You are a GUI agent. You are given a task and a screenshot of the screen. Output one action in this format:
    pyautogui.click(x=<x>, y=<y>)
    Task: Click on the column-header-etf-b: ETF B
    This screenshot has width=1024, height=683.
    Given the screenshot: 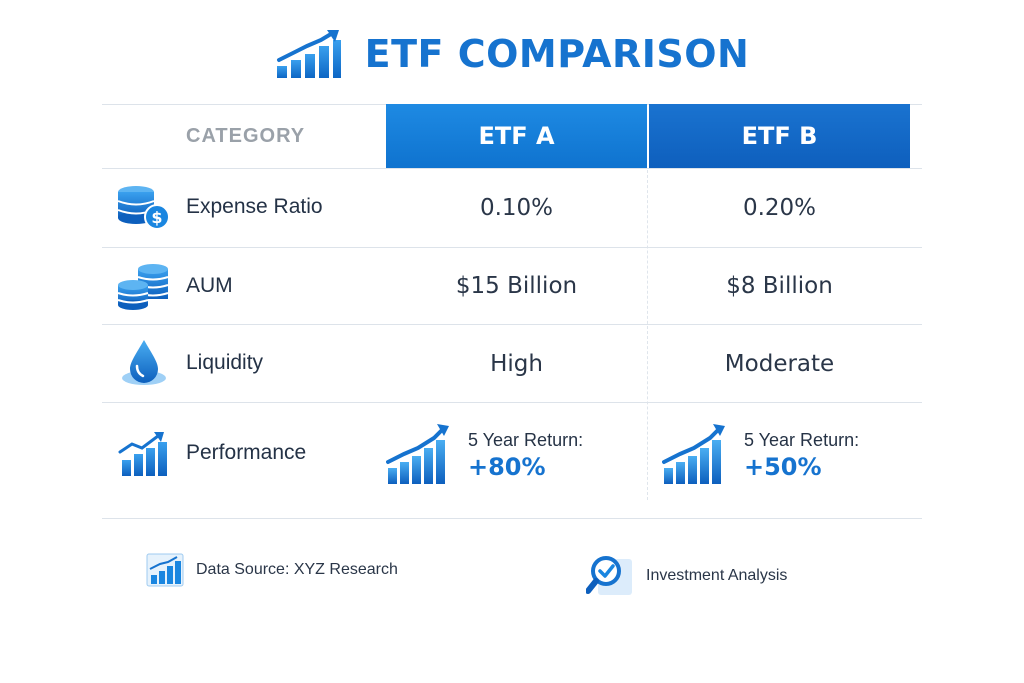 What is the action you would take?
    pyautogui.click(x=779, y=136)
    